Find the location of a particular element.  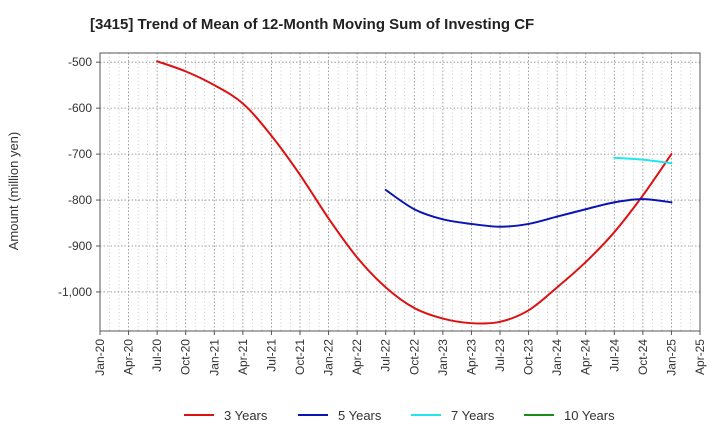

x-tick-label: Jan-24 is located at coordinates (557, 357).